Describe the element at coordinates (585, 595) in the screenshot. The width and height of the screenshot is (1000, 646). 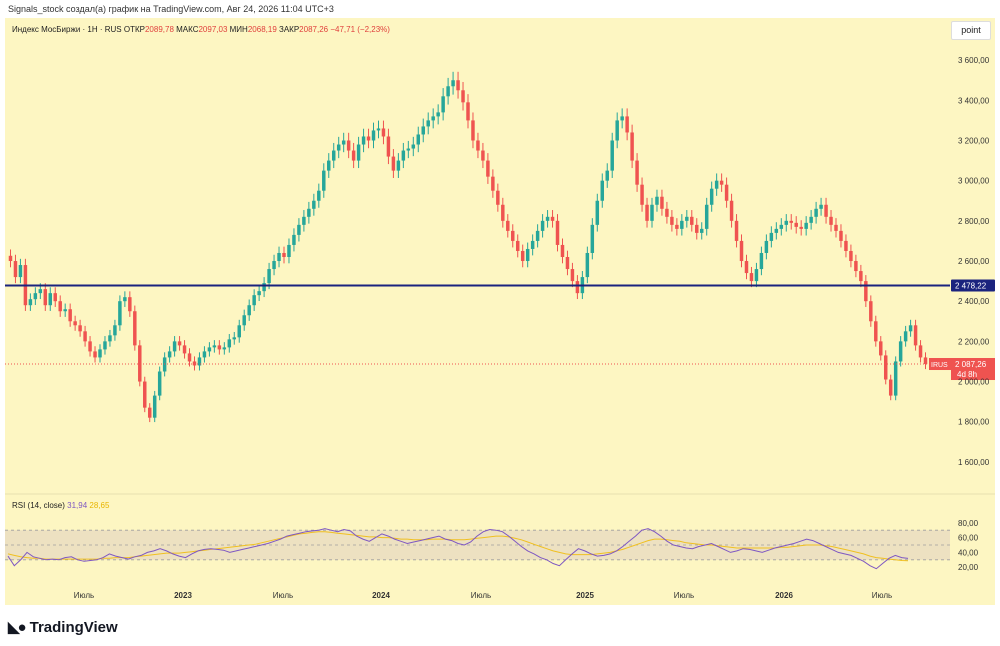
I see `time-tick-label: 2025` at that location.